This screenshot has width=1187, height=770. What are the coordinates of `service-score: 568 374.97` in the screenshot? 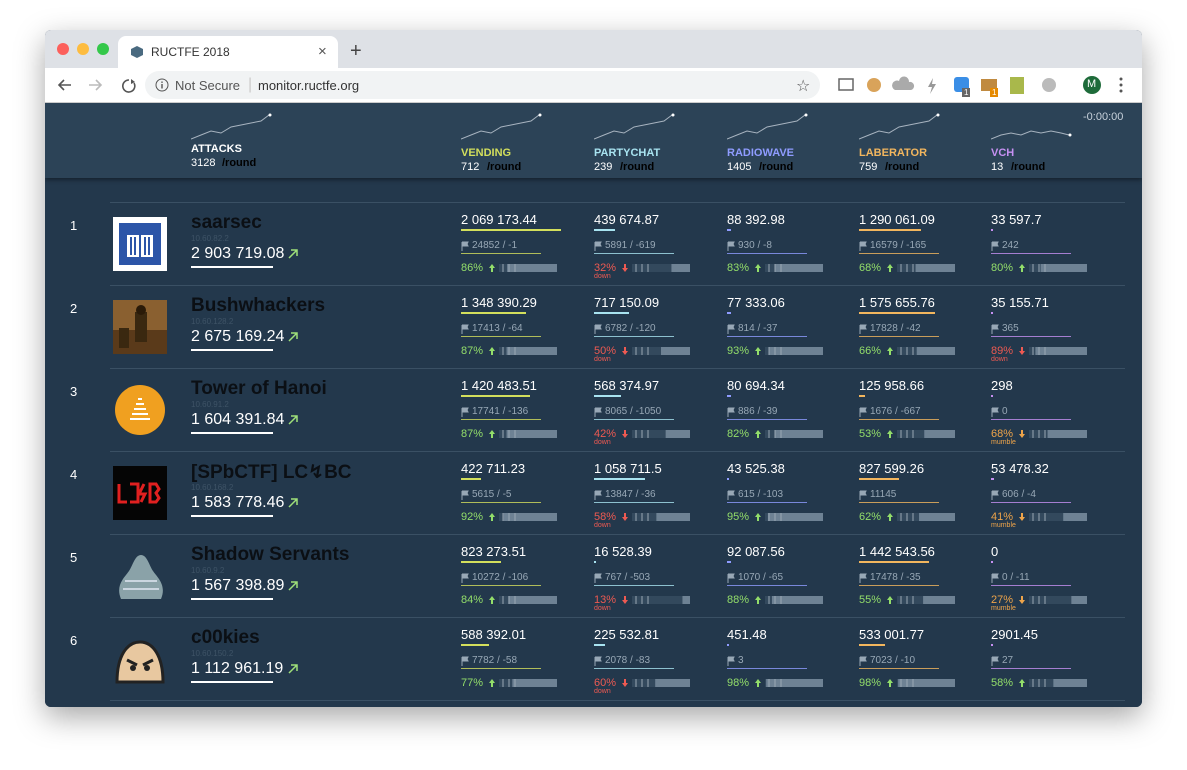 It's located at (627, 385).